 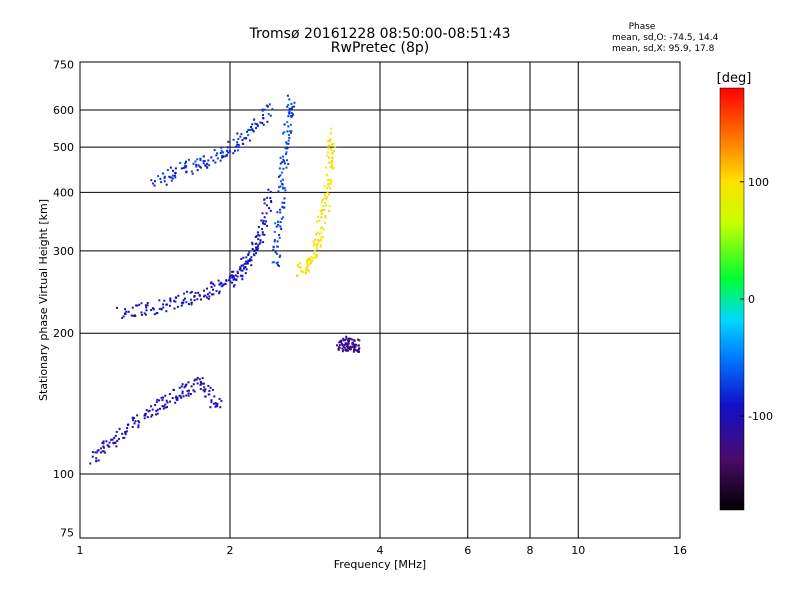 What do you see at coordinates (43, 300) in the screenshot?
I see `y-axis-label: Stationary phase Virtual Height [km]` at bounding box center [43, 300].